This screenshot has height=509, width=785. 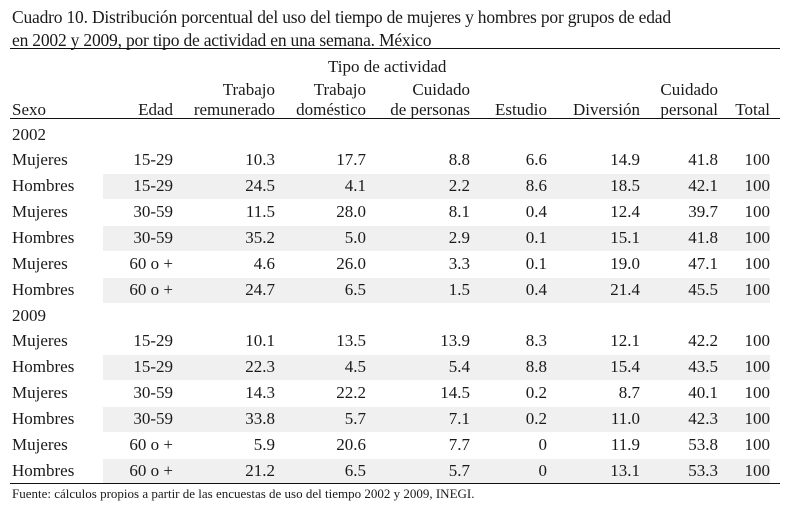 I want to click on table-cell: 28.0, so click(x=351, y=211).